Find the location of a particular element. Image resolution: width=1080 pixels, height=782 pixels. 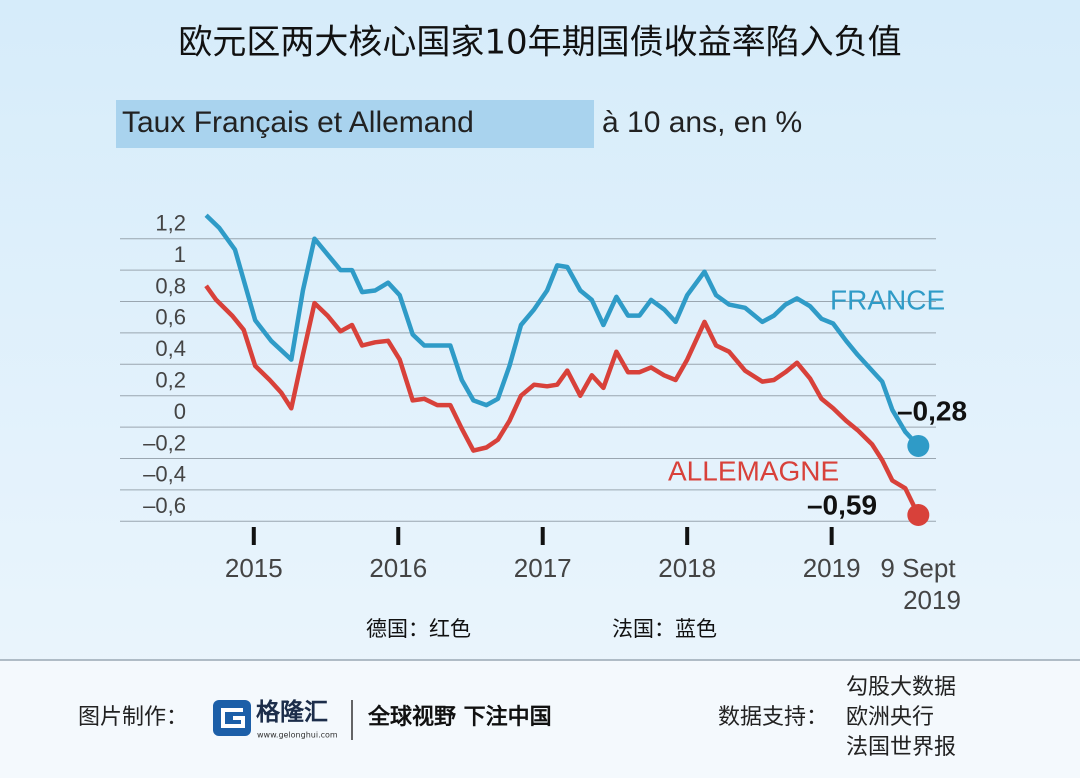

source: 勾股大数据 is located at coordinates (901, 687).